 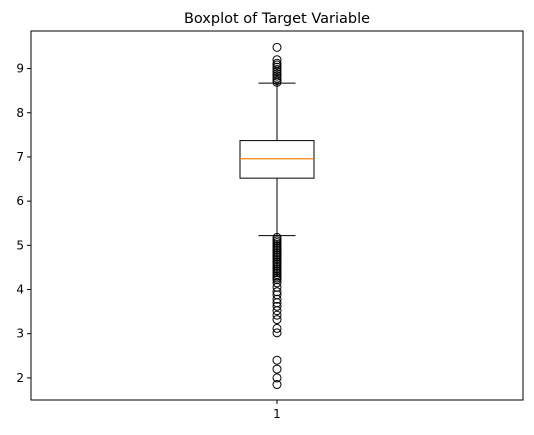 I want to click on x-axis: 1, so click(x=277, y=410).